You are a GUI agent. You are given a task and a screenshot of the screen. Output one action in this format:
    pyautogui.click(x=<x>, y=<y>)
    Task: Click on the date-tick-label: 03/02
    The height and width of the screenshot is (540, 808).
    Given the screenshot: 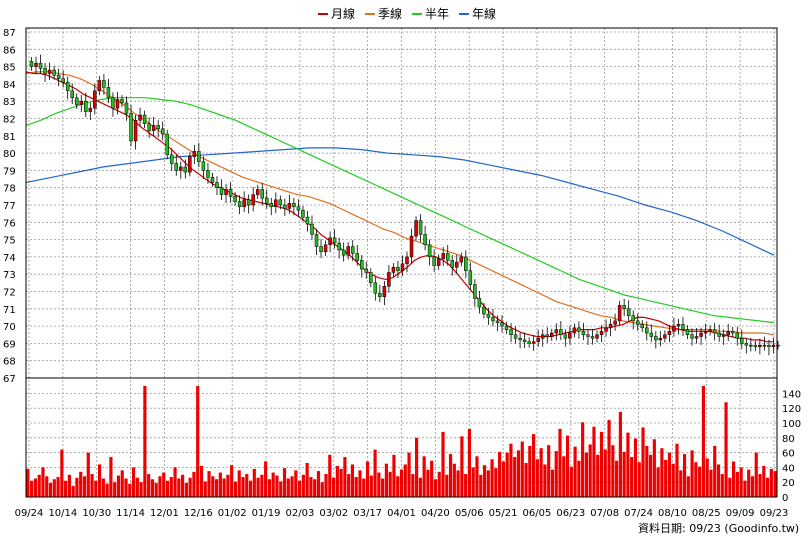 What is the action you would take?
    pyautogui.click(x=333, y=513)
    